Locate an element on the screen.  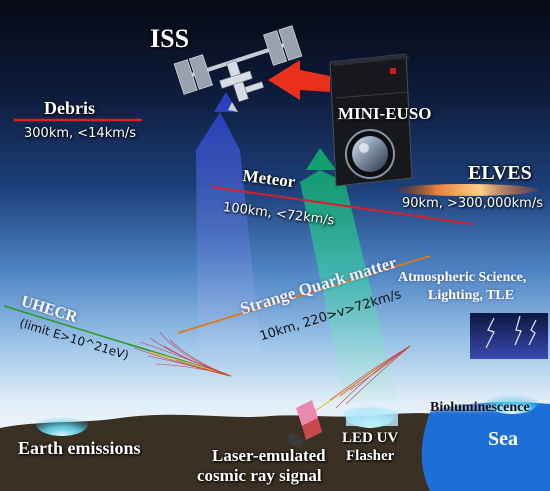
laser-device is located at coordinates (304, 424).